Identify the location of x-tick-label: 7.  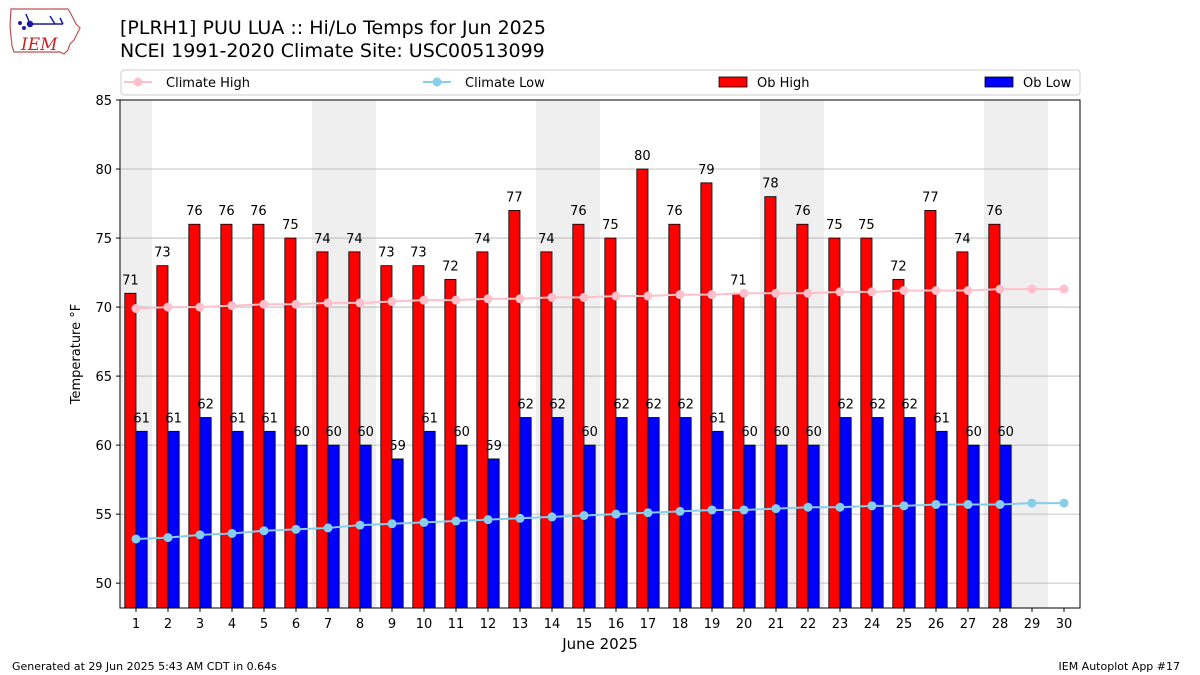
(328, 624).